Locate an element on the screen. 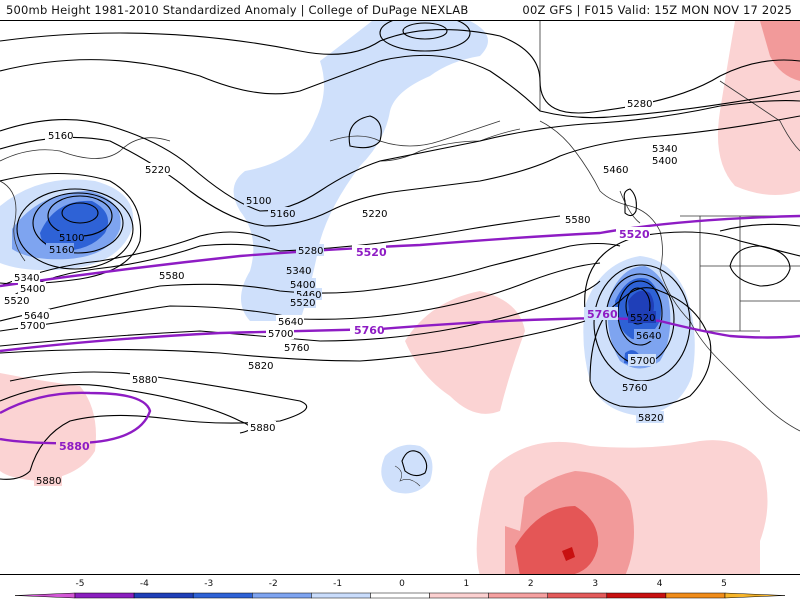  colorbar-tick-label: 5 is located at coordinates (724, 584).